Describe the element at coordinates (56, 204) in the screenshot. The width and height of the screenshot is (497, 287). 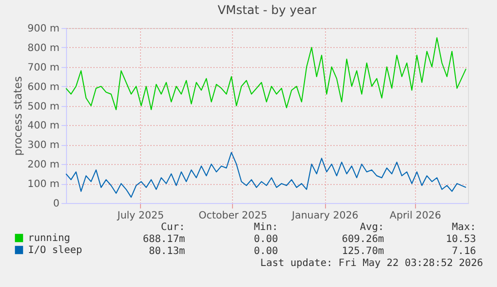
I see `y-tick-label: 0` at that location.